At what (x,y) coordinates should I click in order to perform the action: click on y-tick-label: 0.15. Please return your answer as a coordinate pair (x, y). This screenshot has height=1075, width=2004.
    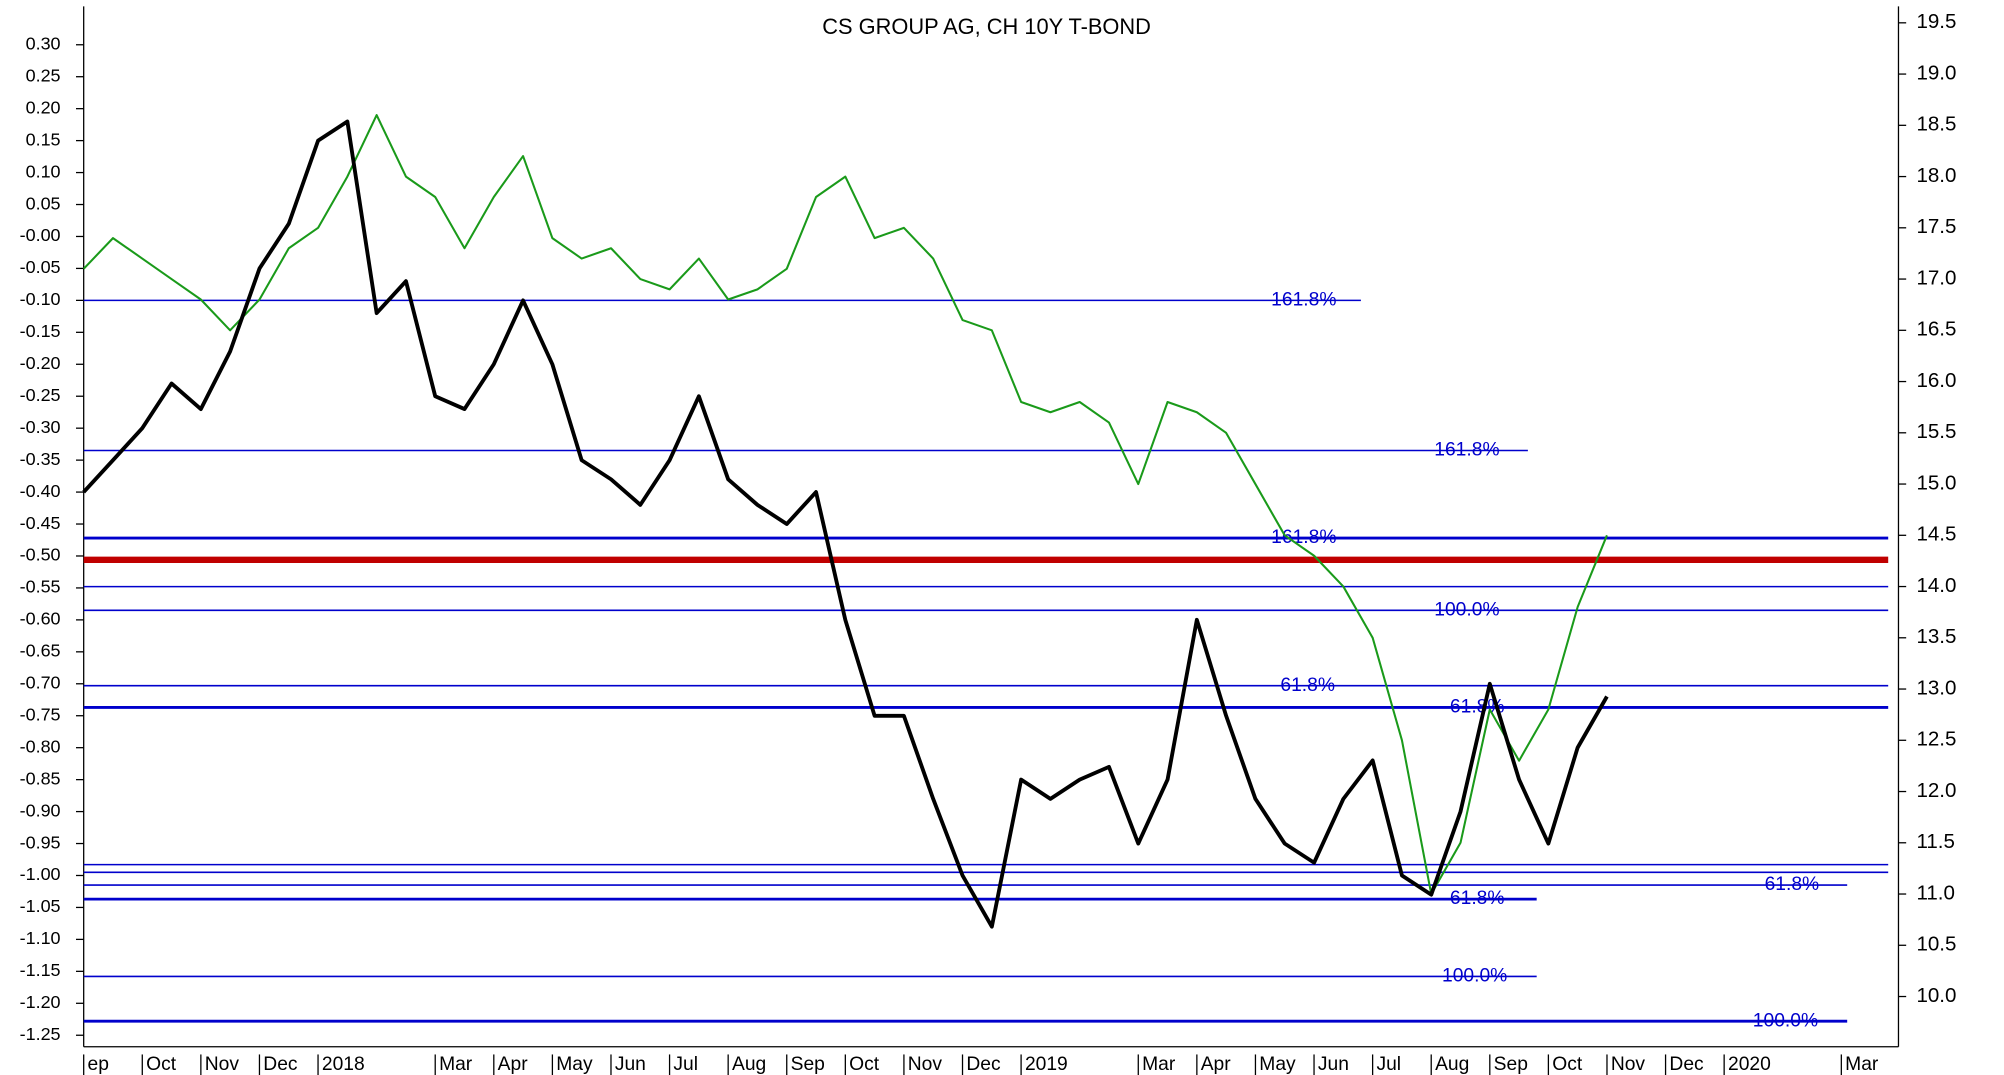
    Looking at the image, I should click on (43, 139).